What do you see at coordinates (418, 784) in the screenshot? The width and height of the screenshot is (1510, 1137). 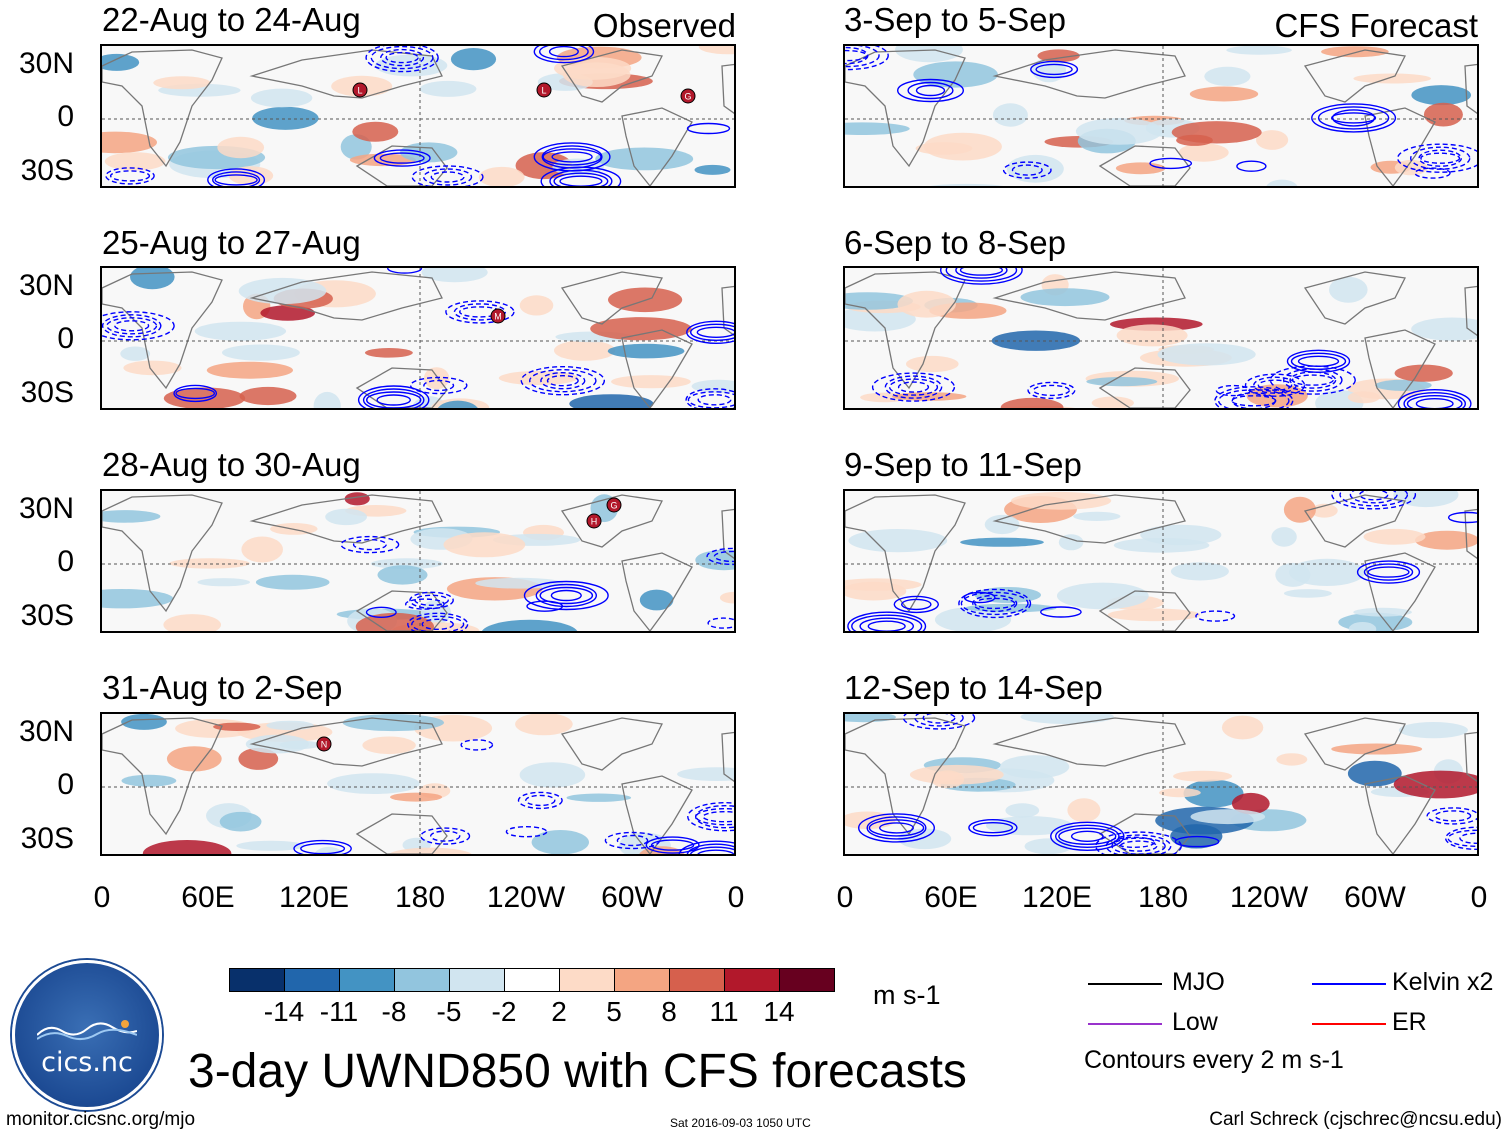 I see `observed-map-panel-4: N` at bounding box center [418, 784].